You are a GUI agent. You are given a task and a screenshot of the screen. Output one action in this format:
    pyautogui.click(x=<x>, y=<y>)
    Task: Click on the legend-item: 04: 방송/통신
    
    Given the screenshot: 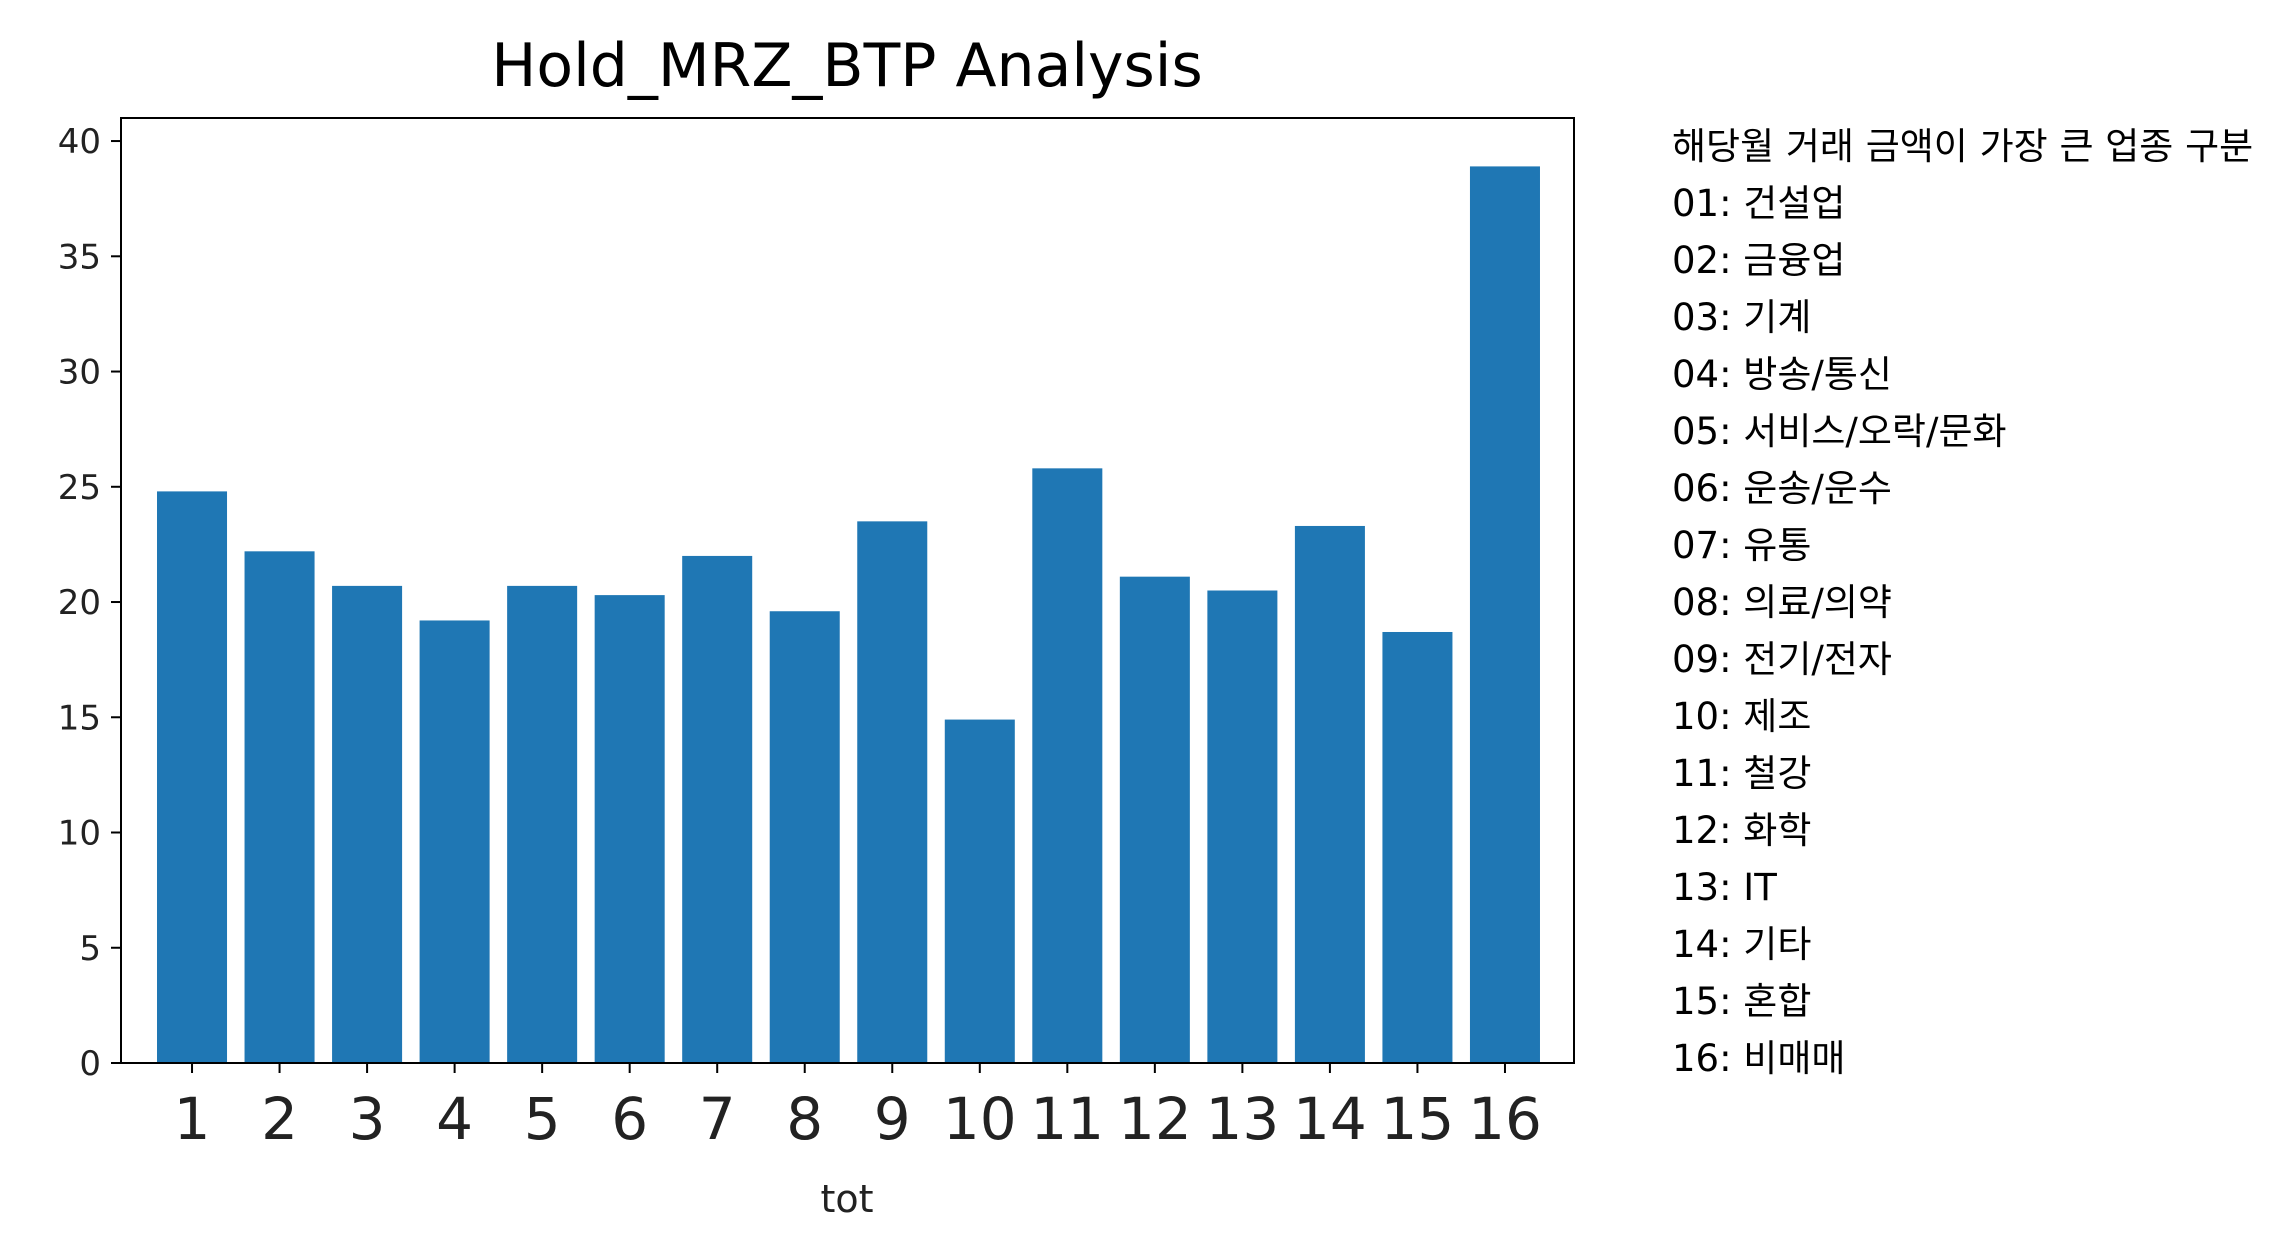 What is the action you would take?
    pyautogui.click(x=1782, y=374)
    